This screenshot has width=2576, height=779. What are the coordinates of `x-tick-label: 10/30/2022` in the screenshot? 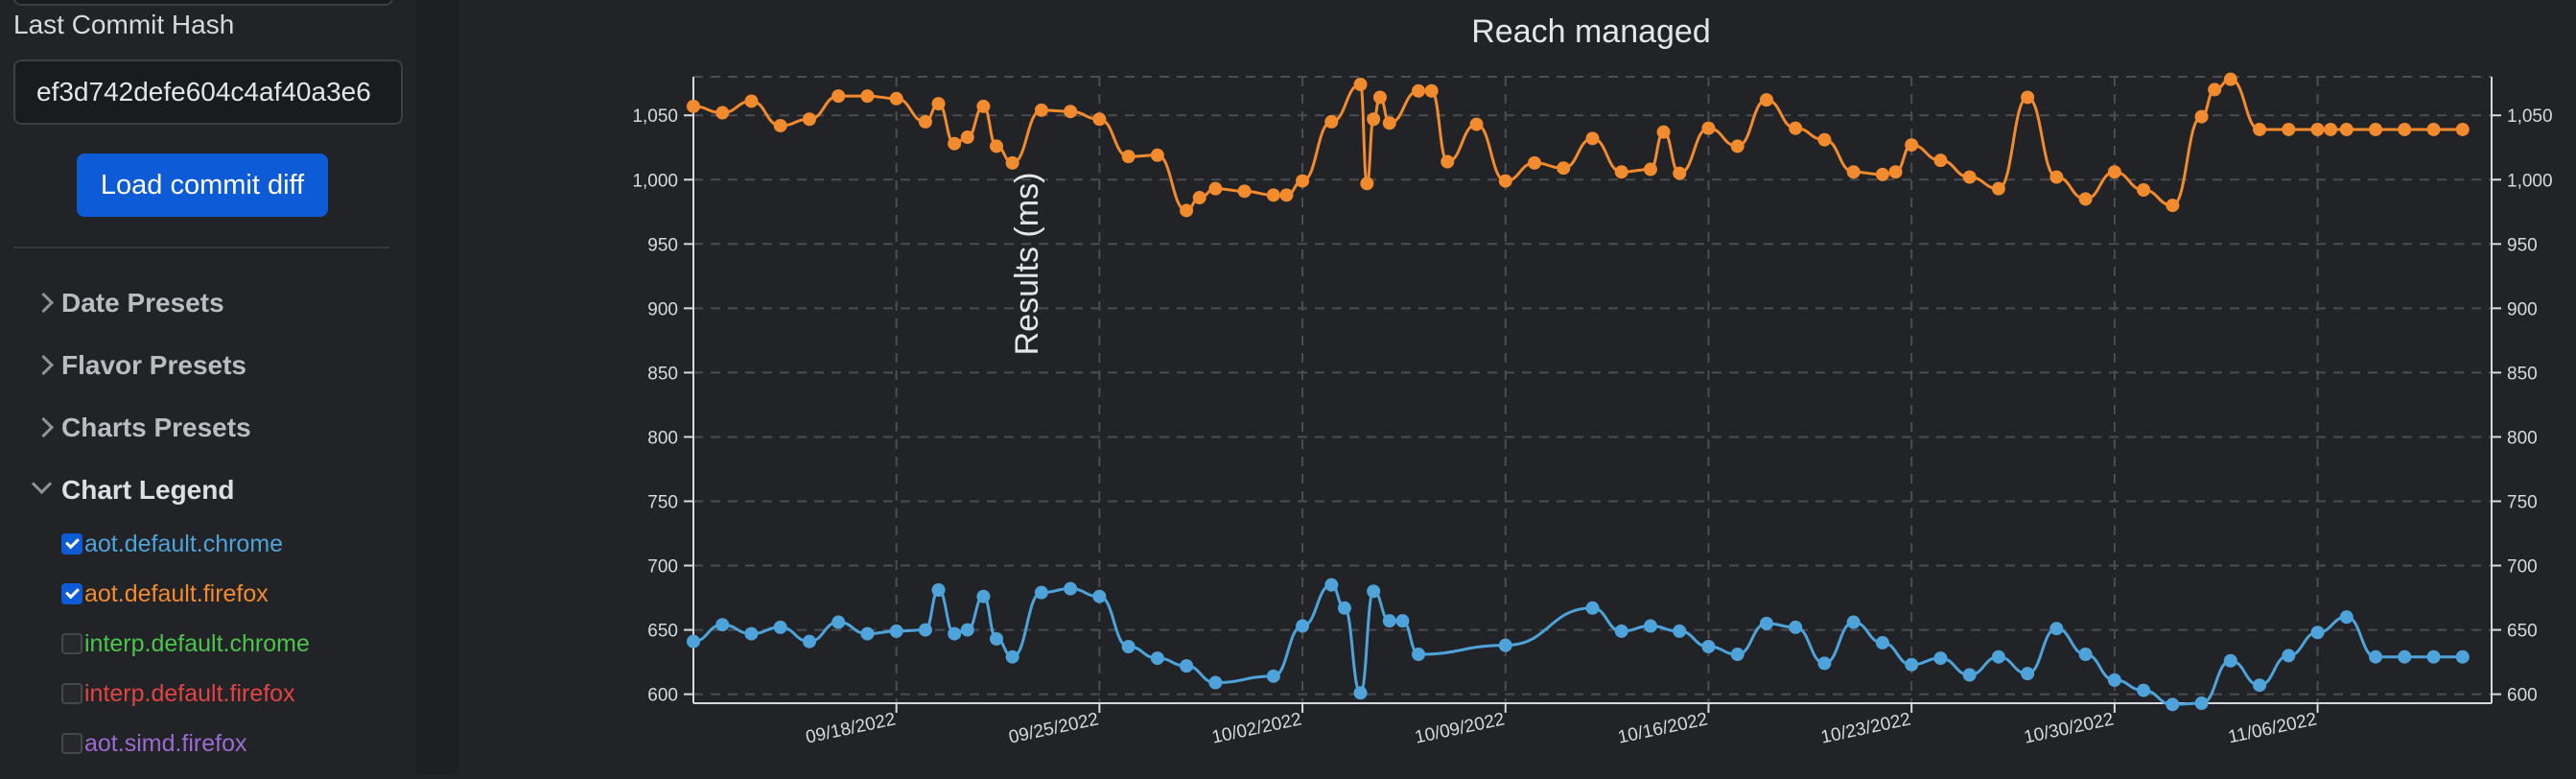 It's located at (2069, 728).